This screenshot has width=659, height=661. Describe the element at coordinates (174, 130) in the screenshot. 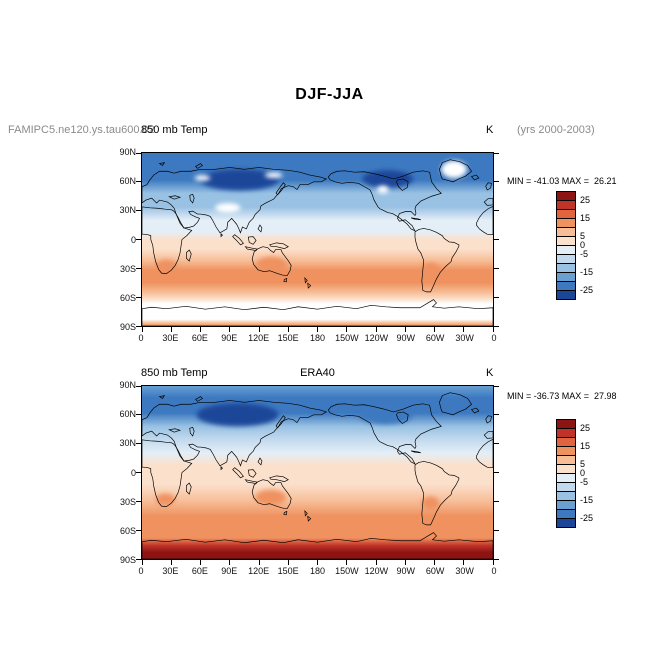

I see `panel1-variable-label: 850 mb Temp` at that location.